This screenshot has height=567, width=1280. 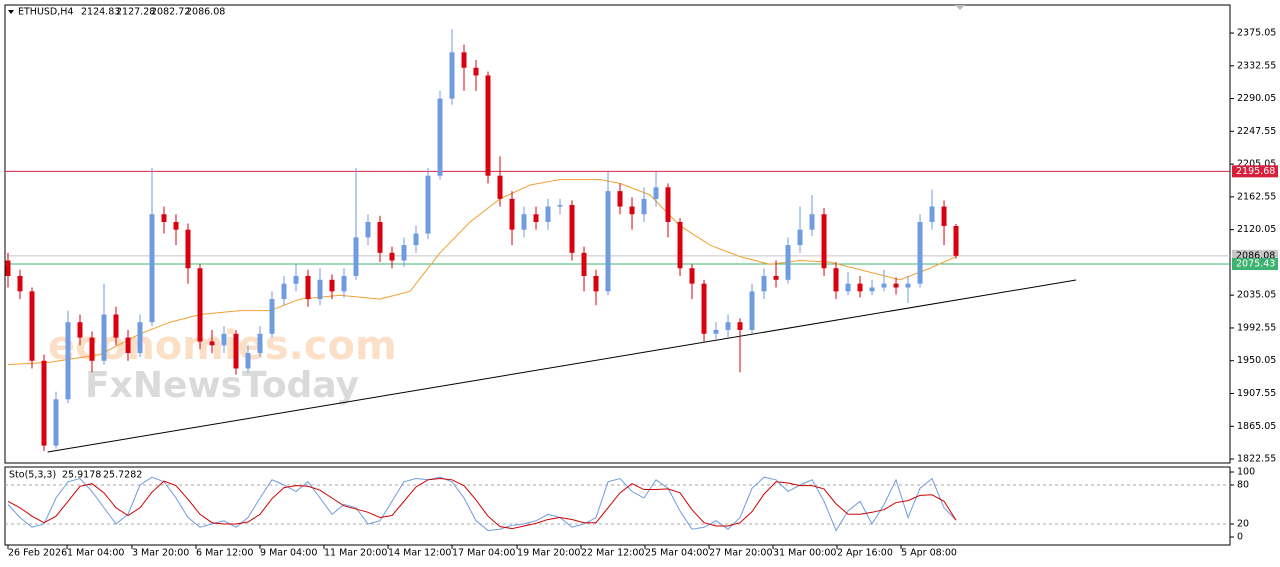 What do you see at coordinates (170, 12) in the screenshot?
I see `header-low: 2082.72` at bounding box center [170, 12].